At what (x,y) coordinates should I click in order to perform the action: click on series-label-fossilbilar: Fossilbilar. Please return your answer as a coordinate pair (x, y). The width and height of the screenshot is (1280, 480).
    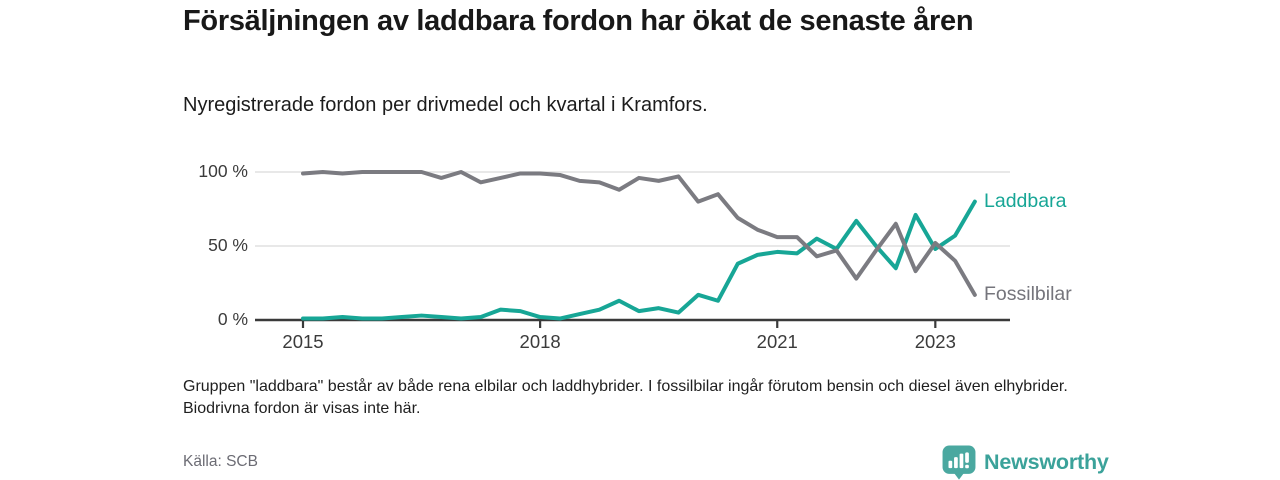
    Looking at the image, I should click on (1028, 294).